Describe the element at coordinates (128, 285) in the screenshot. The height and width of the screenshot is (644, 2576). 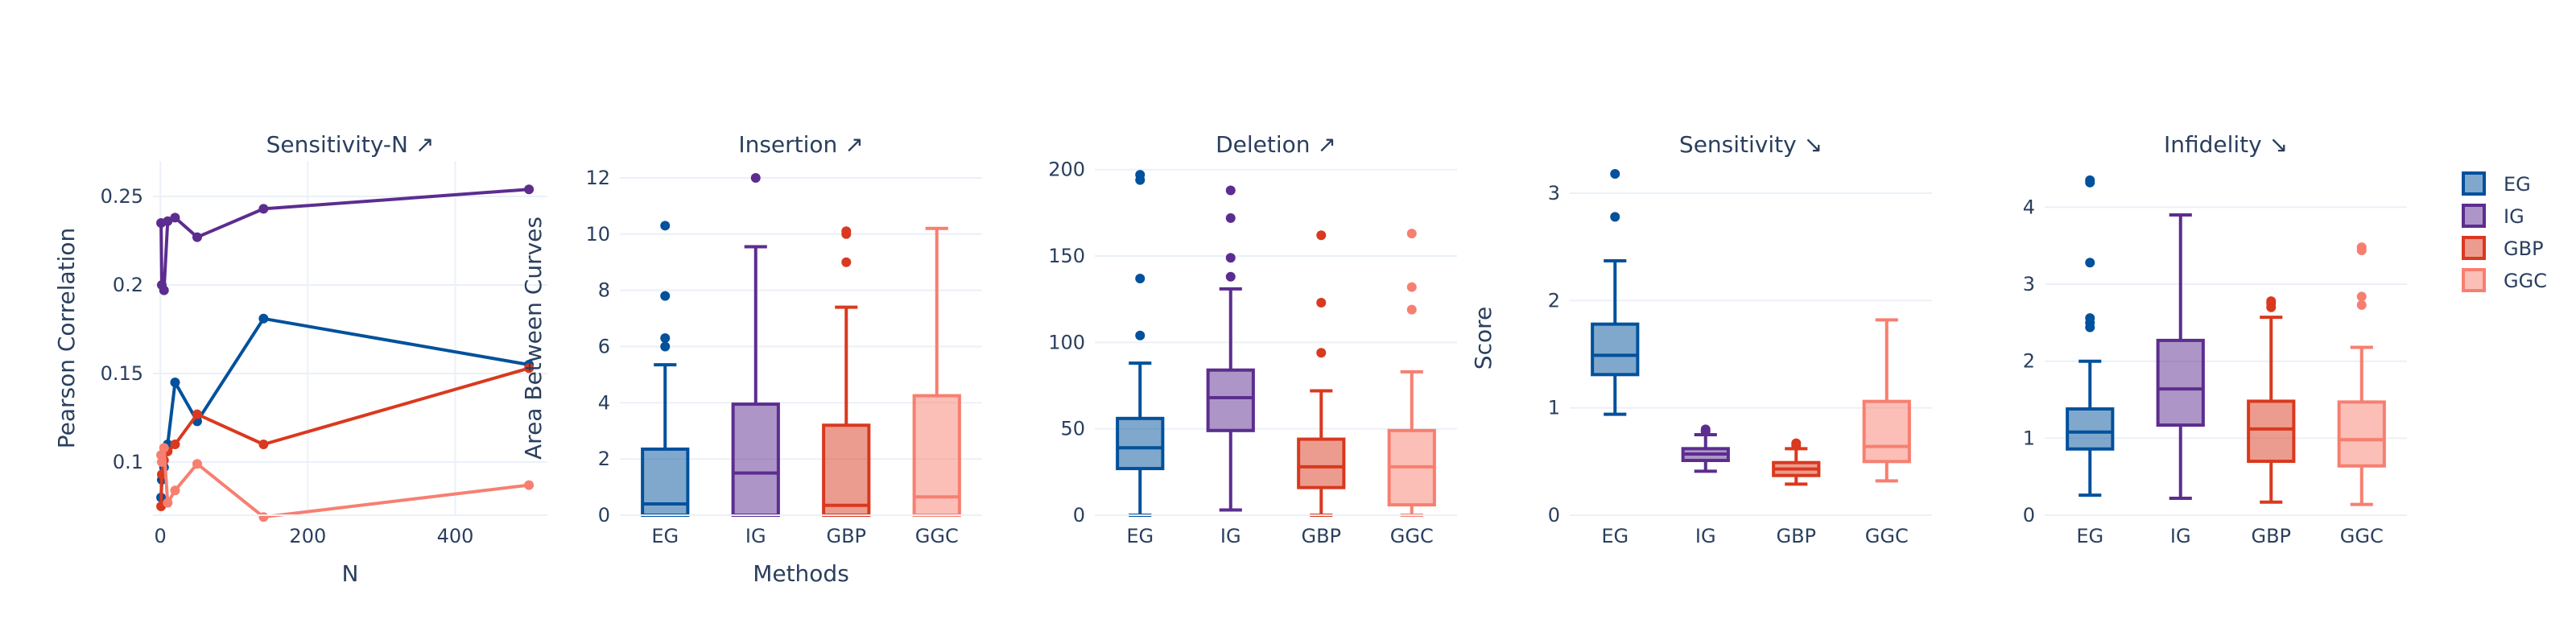
I see `y-tick-label: 0.2` at that location.